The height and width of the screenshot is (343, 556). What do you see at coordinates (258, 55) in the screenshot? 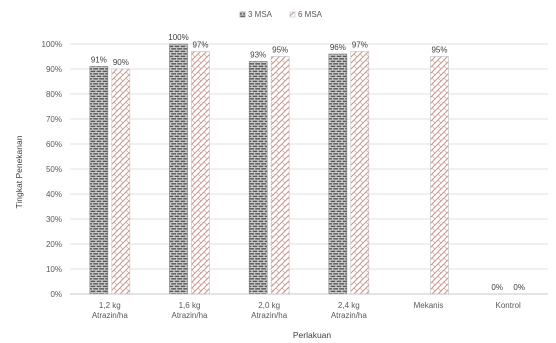
I see `data-label: 93%` at bounding box center [258, 55].